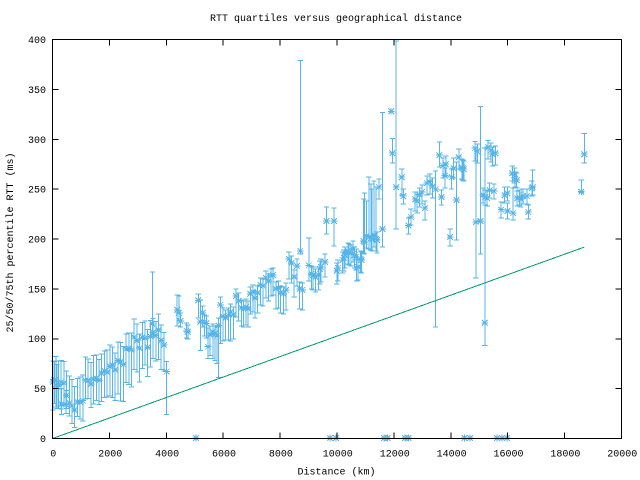  I want to click on svg-text: 2000, so click(110, 455).